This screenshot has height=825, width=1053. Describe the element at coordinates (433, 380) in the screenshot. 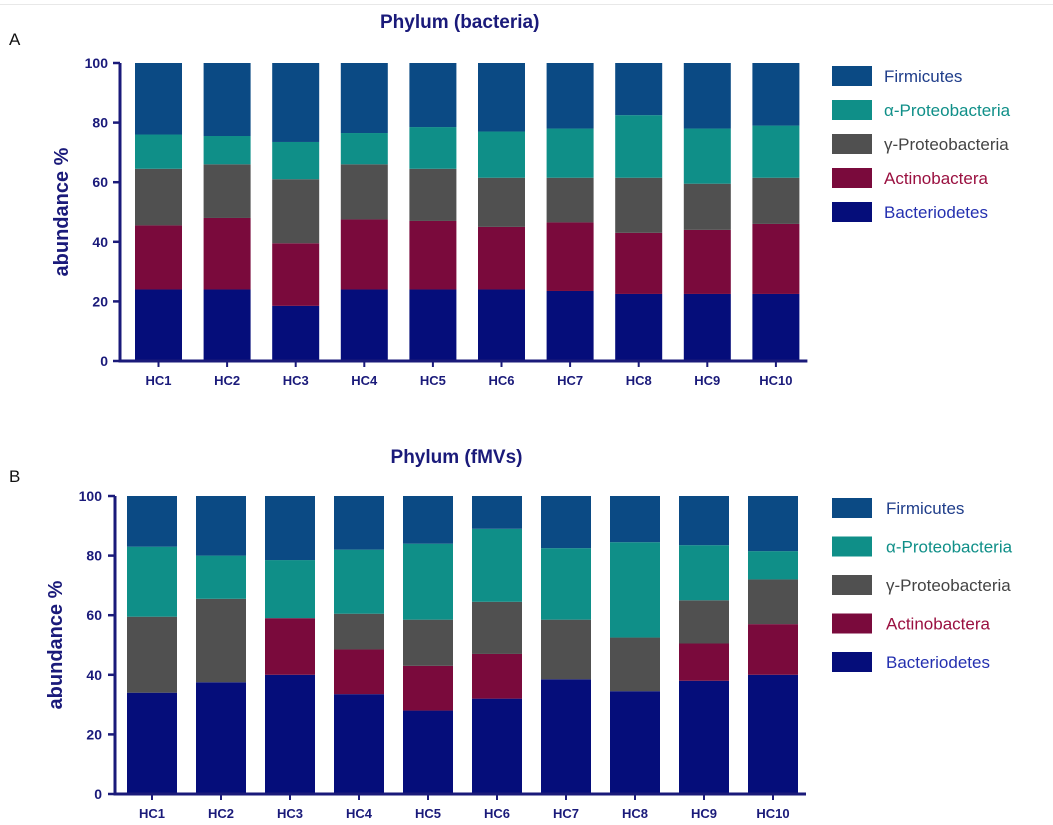

I see `chart-a-x-tick-label: HC5` at that location.